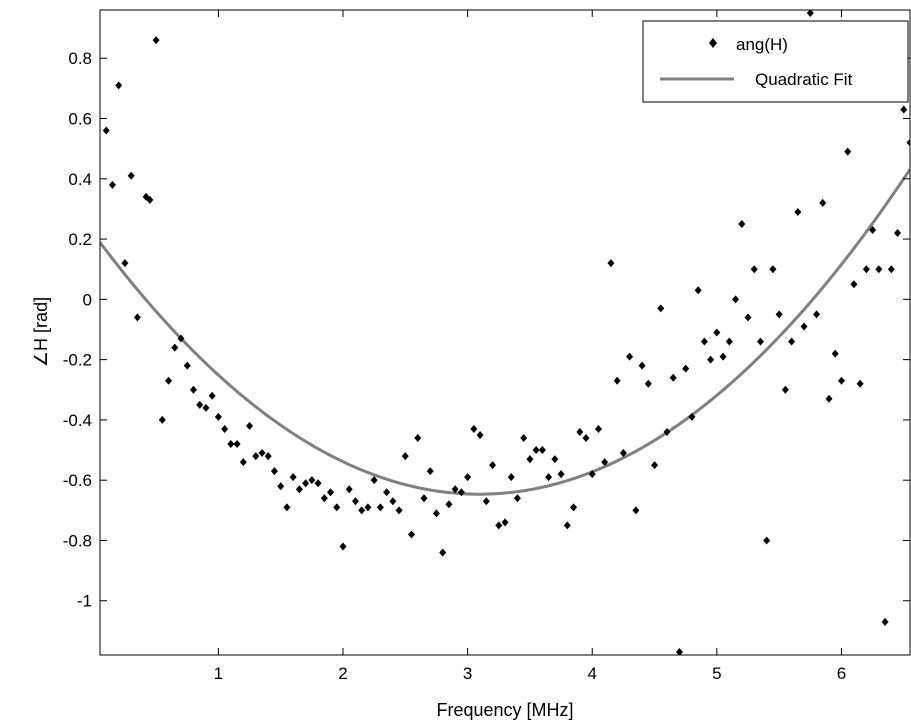 The width and height of the screenshot is (911, 726). Describe the element at coordinates (87, 299) in the screenshot. I see `y-tick-label: 0` at that location.